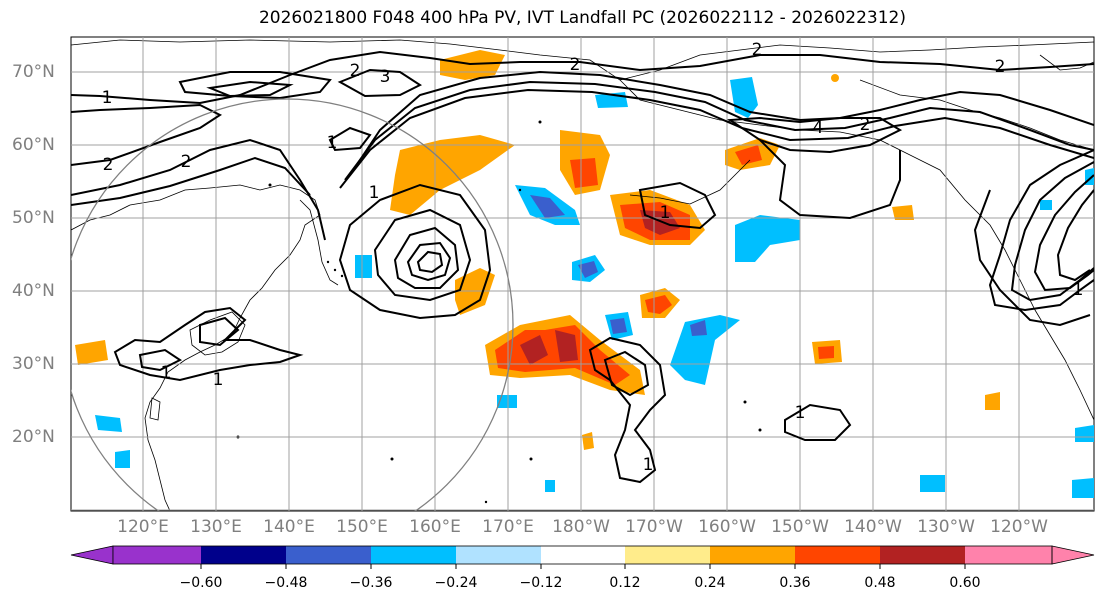 The height and width of the screenshot is (604, 1105). I want to click on lon-label: 140°E, so click(289, 527).